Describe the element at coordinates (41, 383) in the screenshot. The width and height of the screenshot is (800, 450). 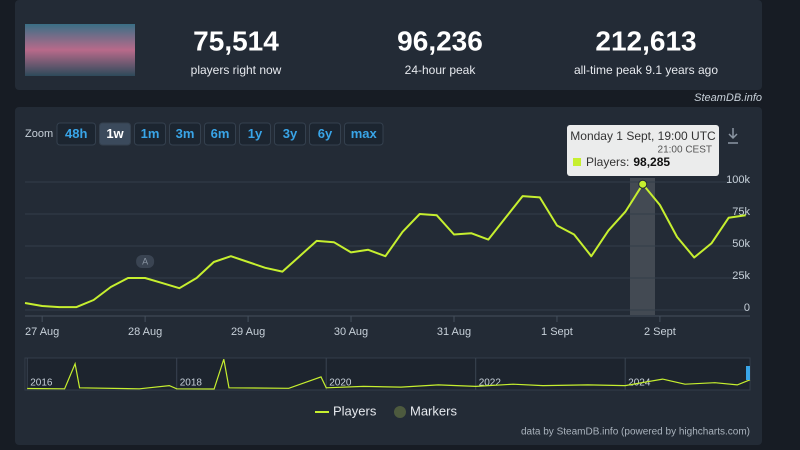
I see `navigator-tick-label: 2016` at that location.